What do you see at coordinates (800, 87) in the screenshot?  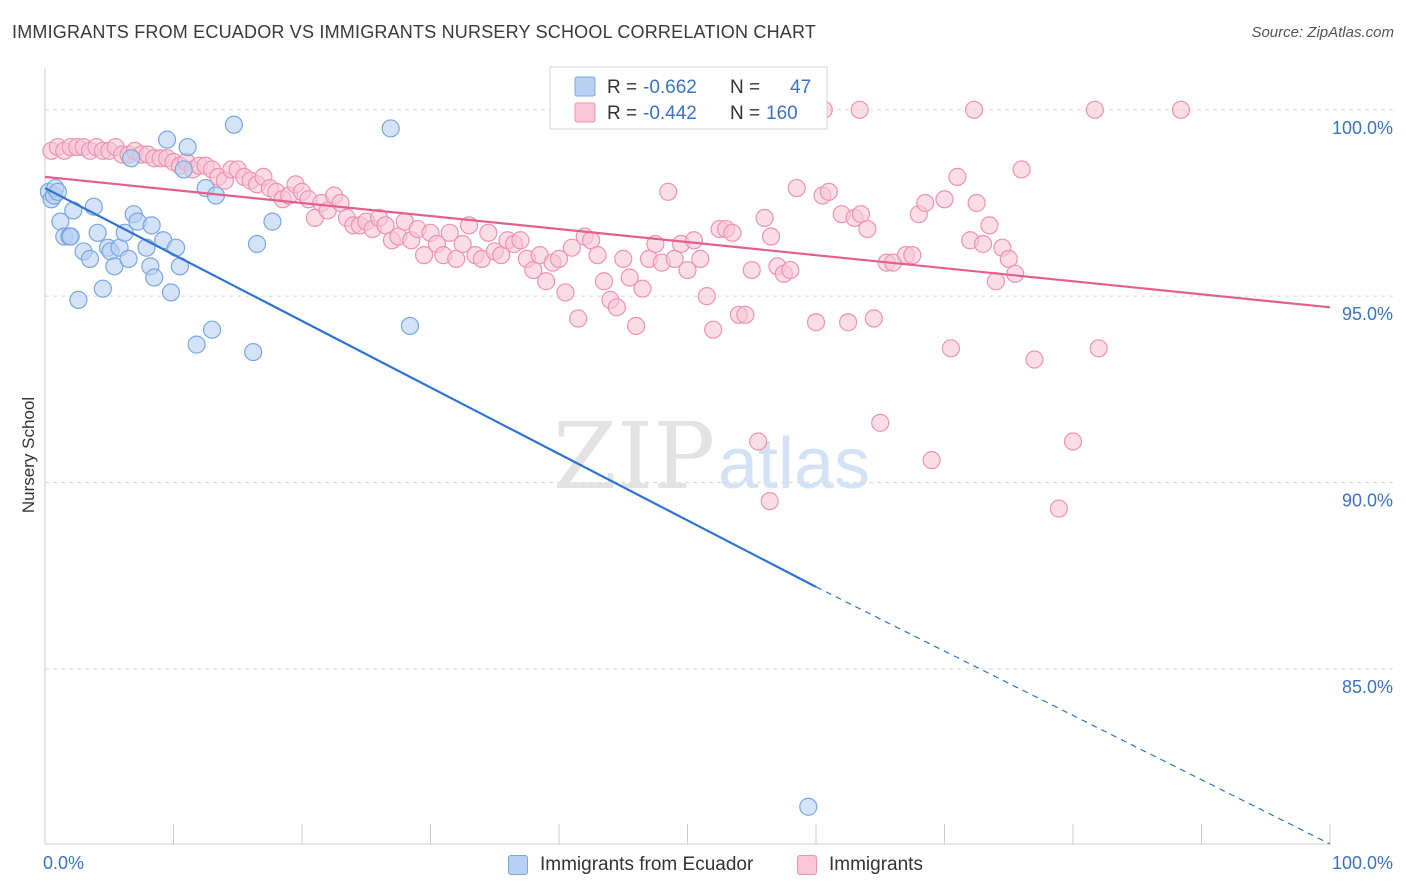 I see `legend-n-value: 47` at bounding box center [800, 87].